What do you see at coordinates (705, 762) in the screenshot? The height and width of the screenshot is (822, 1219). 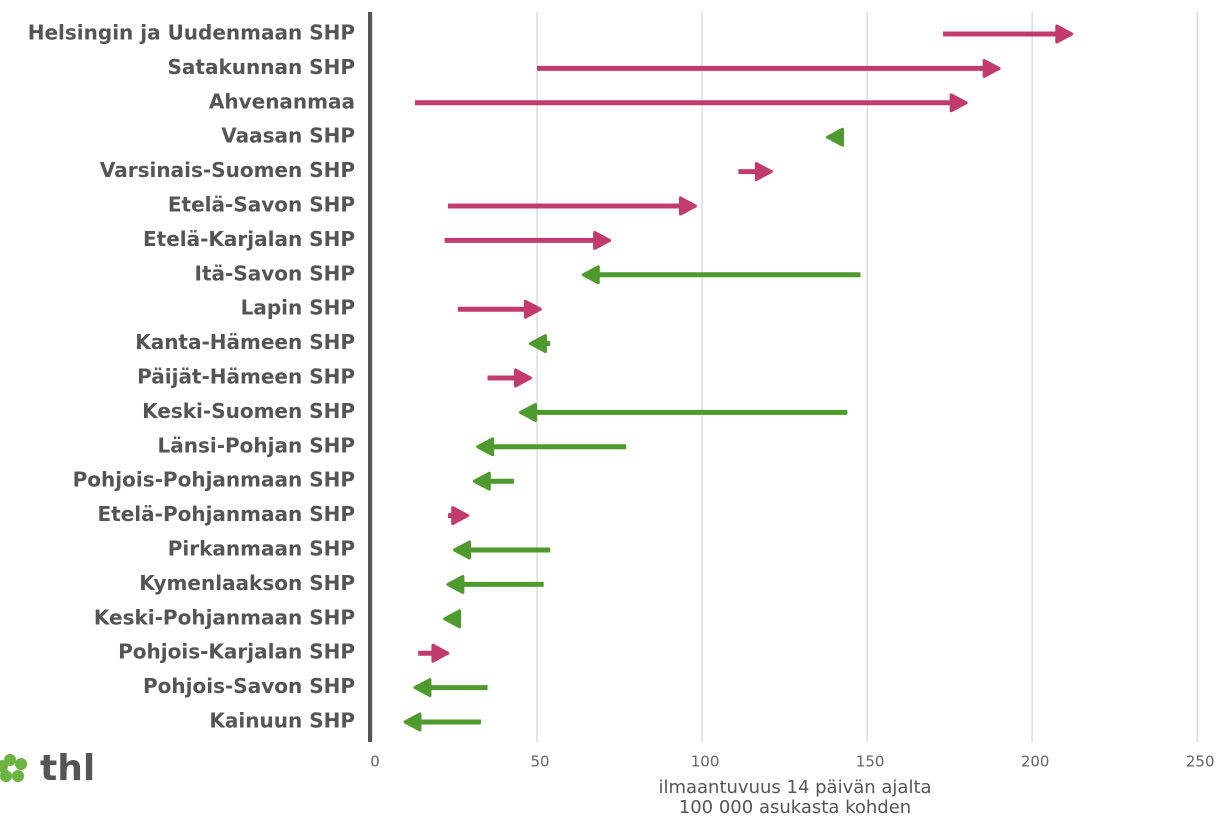 I see `x-tick-label: 100` at bounding box center [705, 762].